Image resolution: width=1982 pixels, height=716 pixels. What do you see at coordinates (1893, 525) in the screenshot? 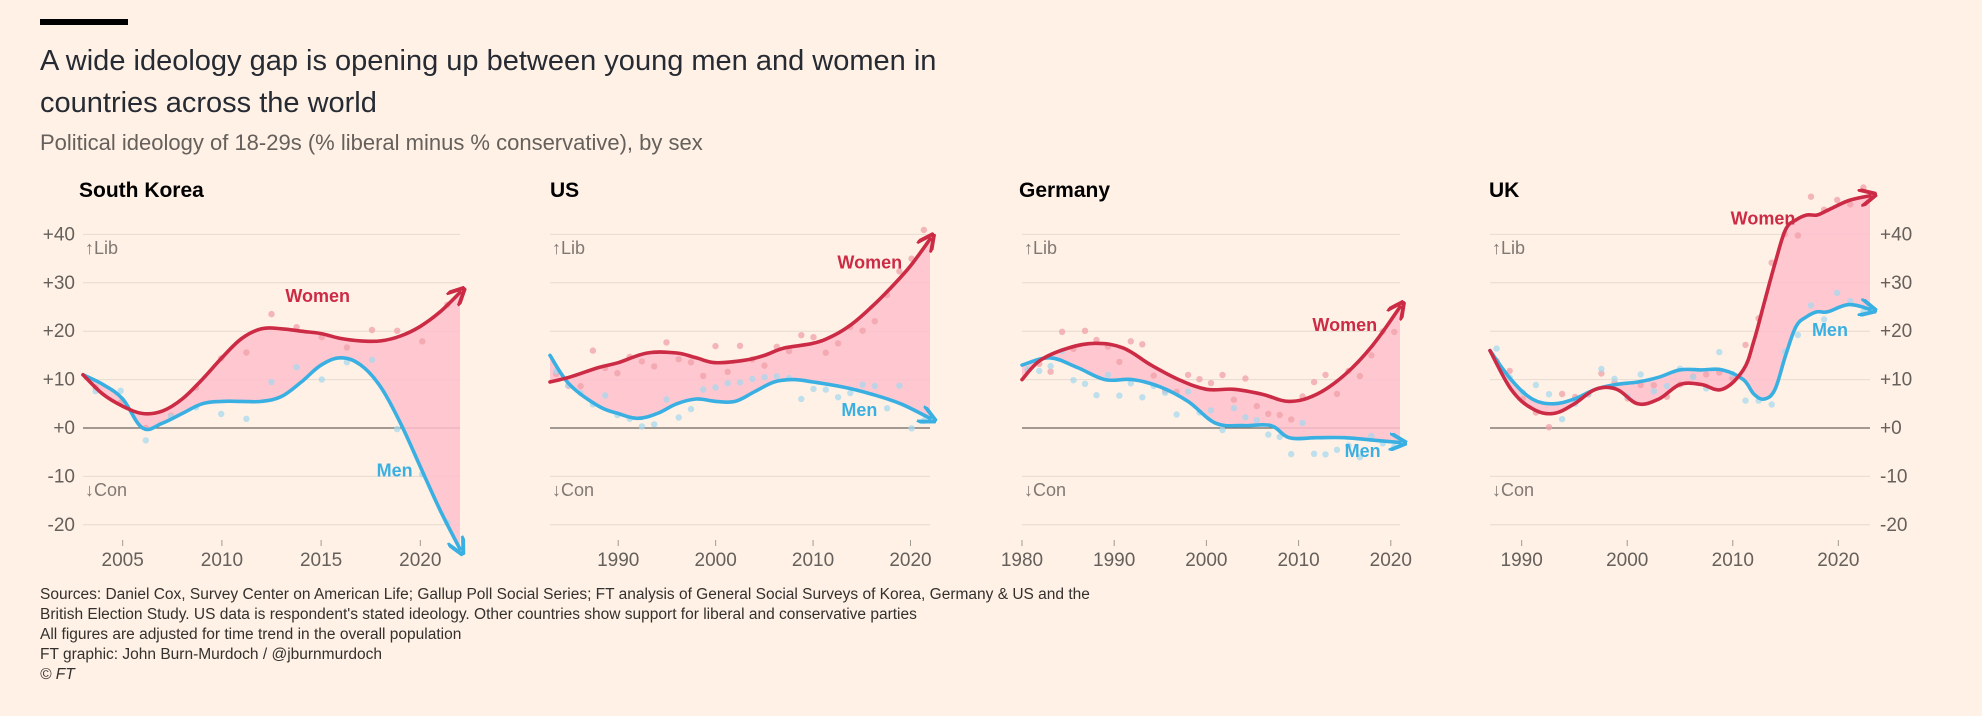
I see `y-tick-label: -20` at bounding box center [1893, 525].